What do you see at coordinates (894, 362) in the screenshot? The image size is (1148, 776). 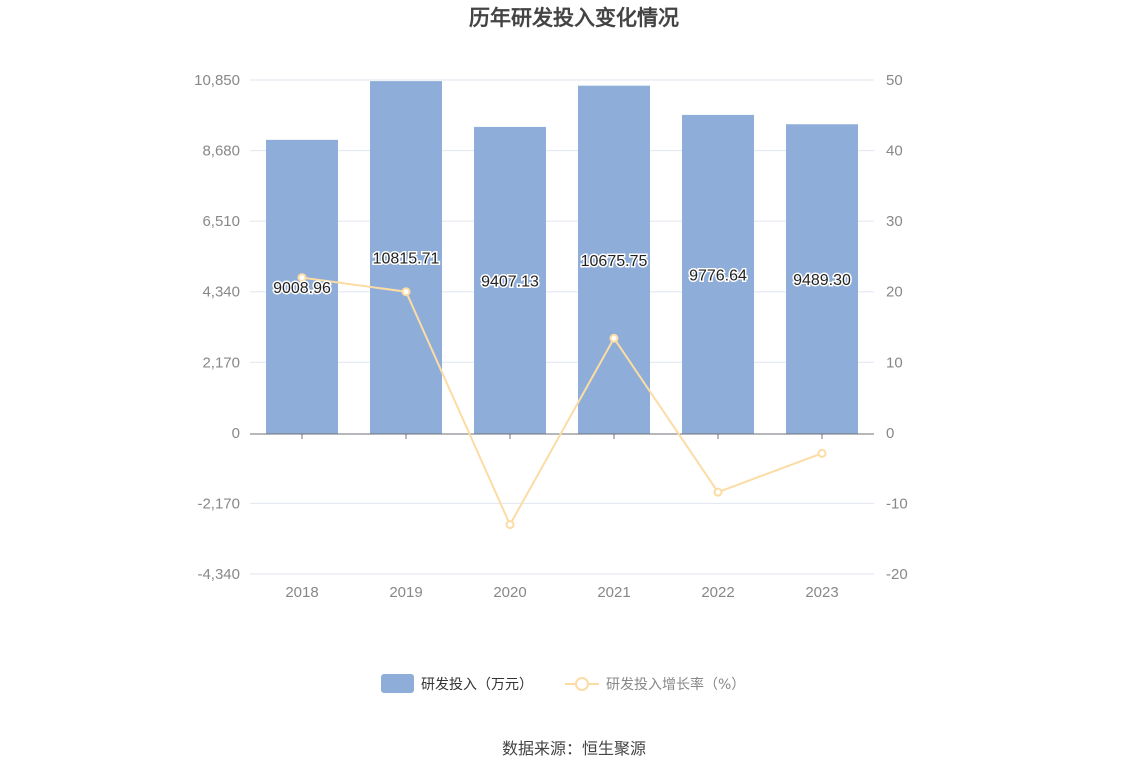 I see `right-tick-label: 10` at bounding box center [894, 362].